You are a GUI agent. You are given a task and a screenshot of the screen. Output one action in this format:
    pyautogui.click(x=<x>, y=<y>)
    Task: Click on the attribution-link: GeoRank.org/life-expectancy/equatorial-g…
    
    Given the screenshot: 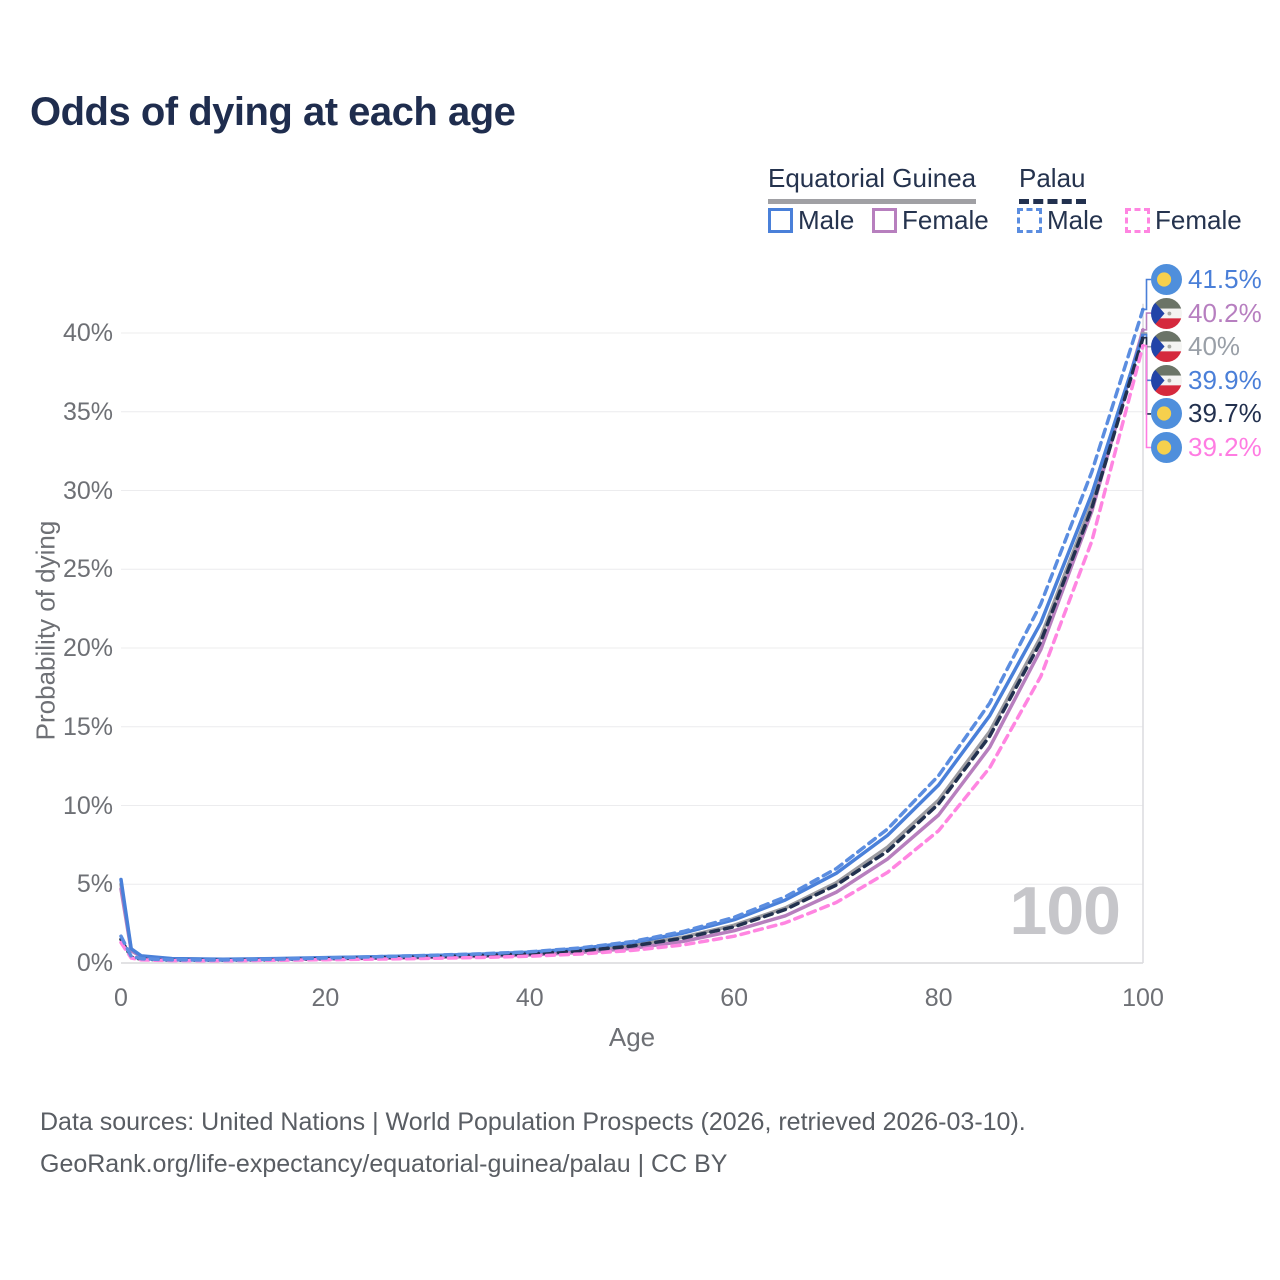 What is the action you would take?
    pyautogui.click(x=384, y=1164)
    